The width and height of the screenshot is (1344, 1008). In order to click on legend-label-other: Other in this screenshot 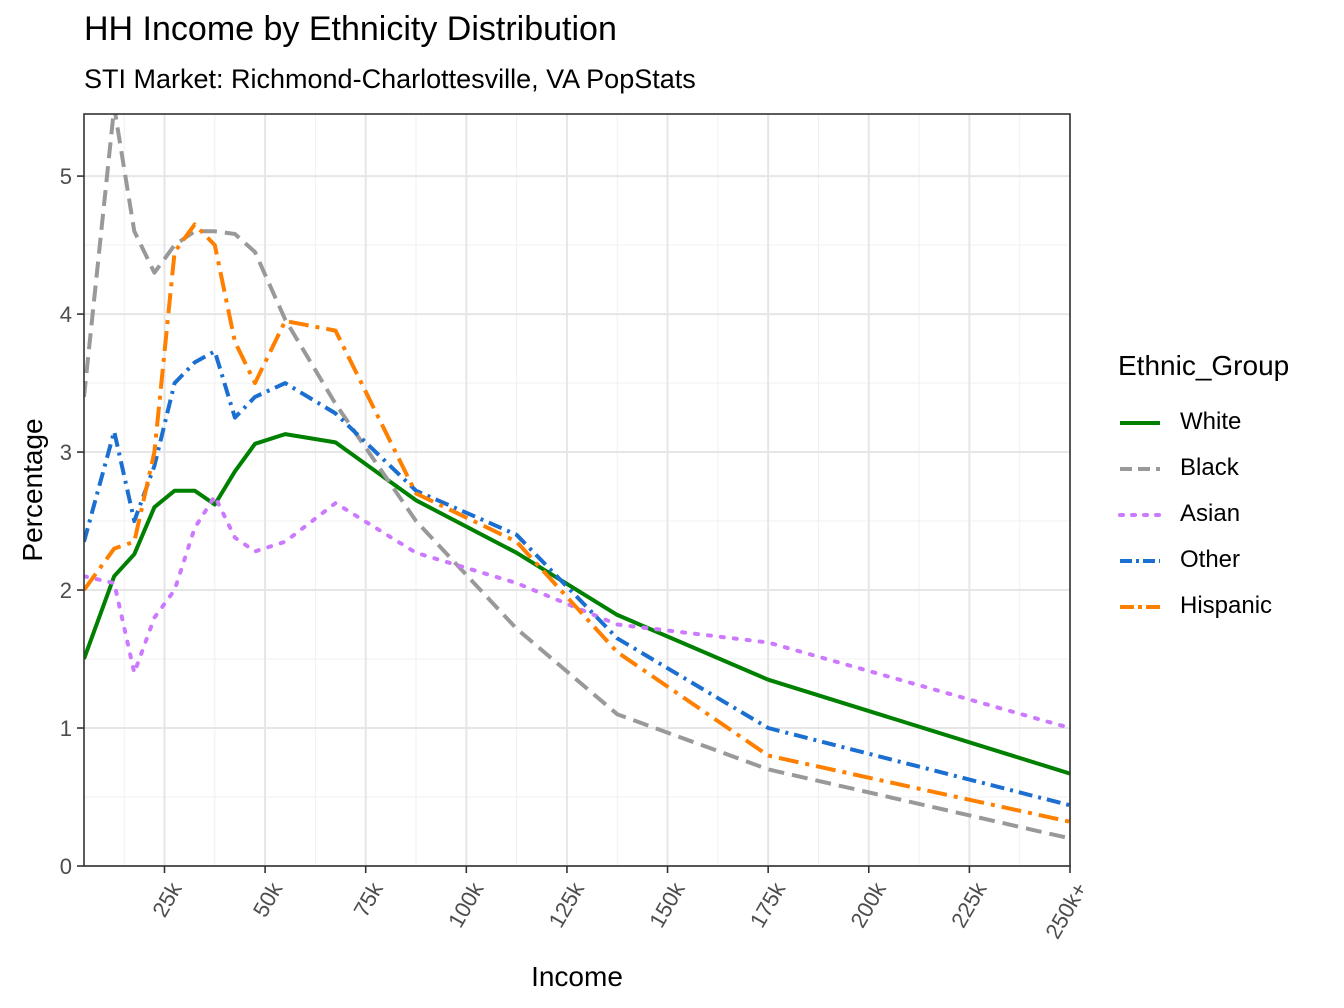, I will do `click(1210, 559)`.